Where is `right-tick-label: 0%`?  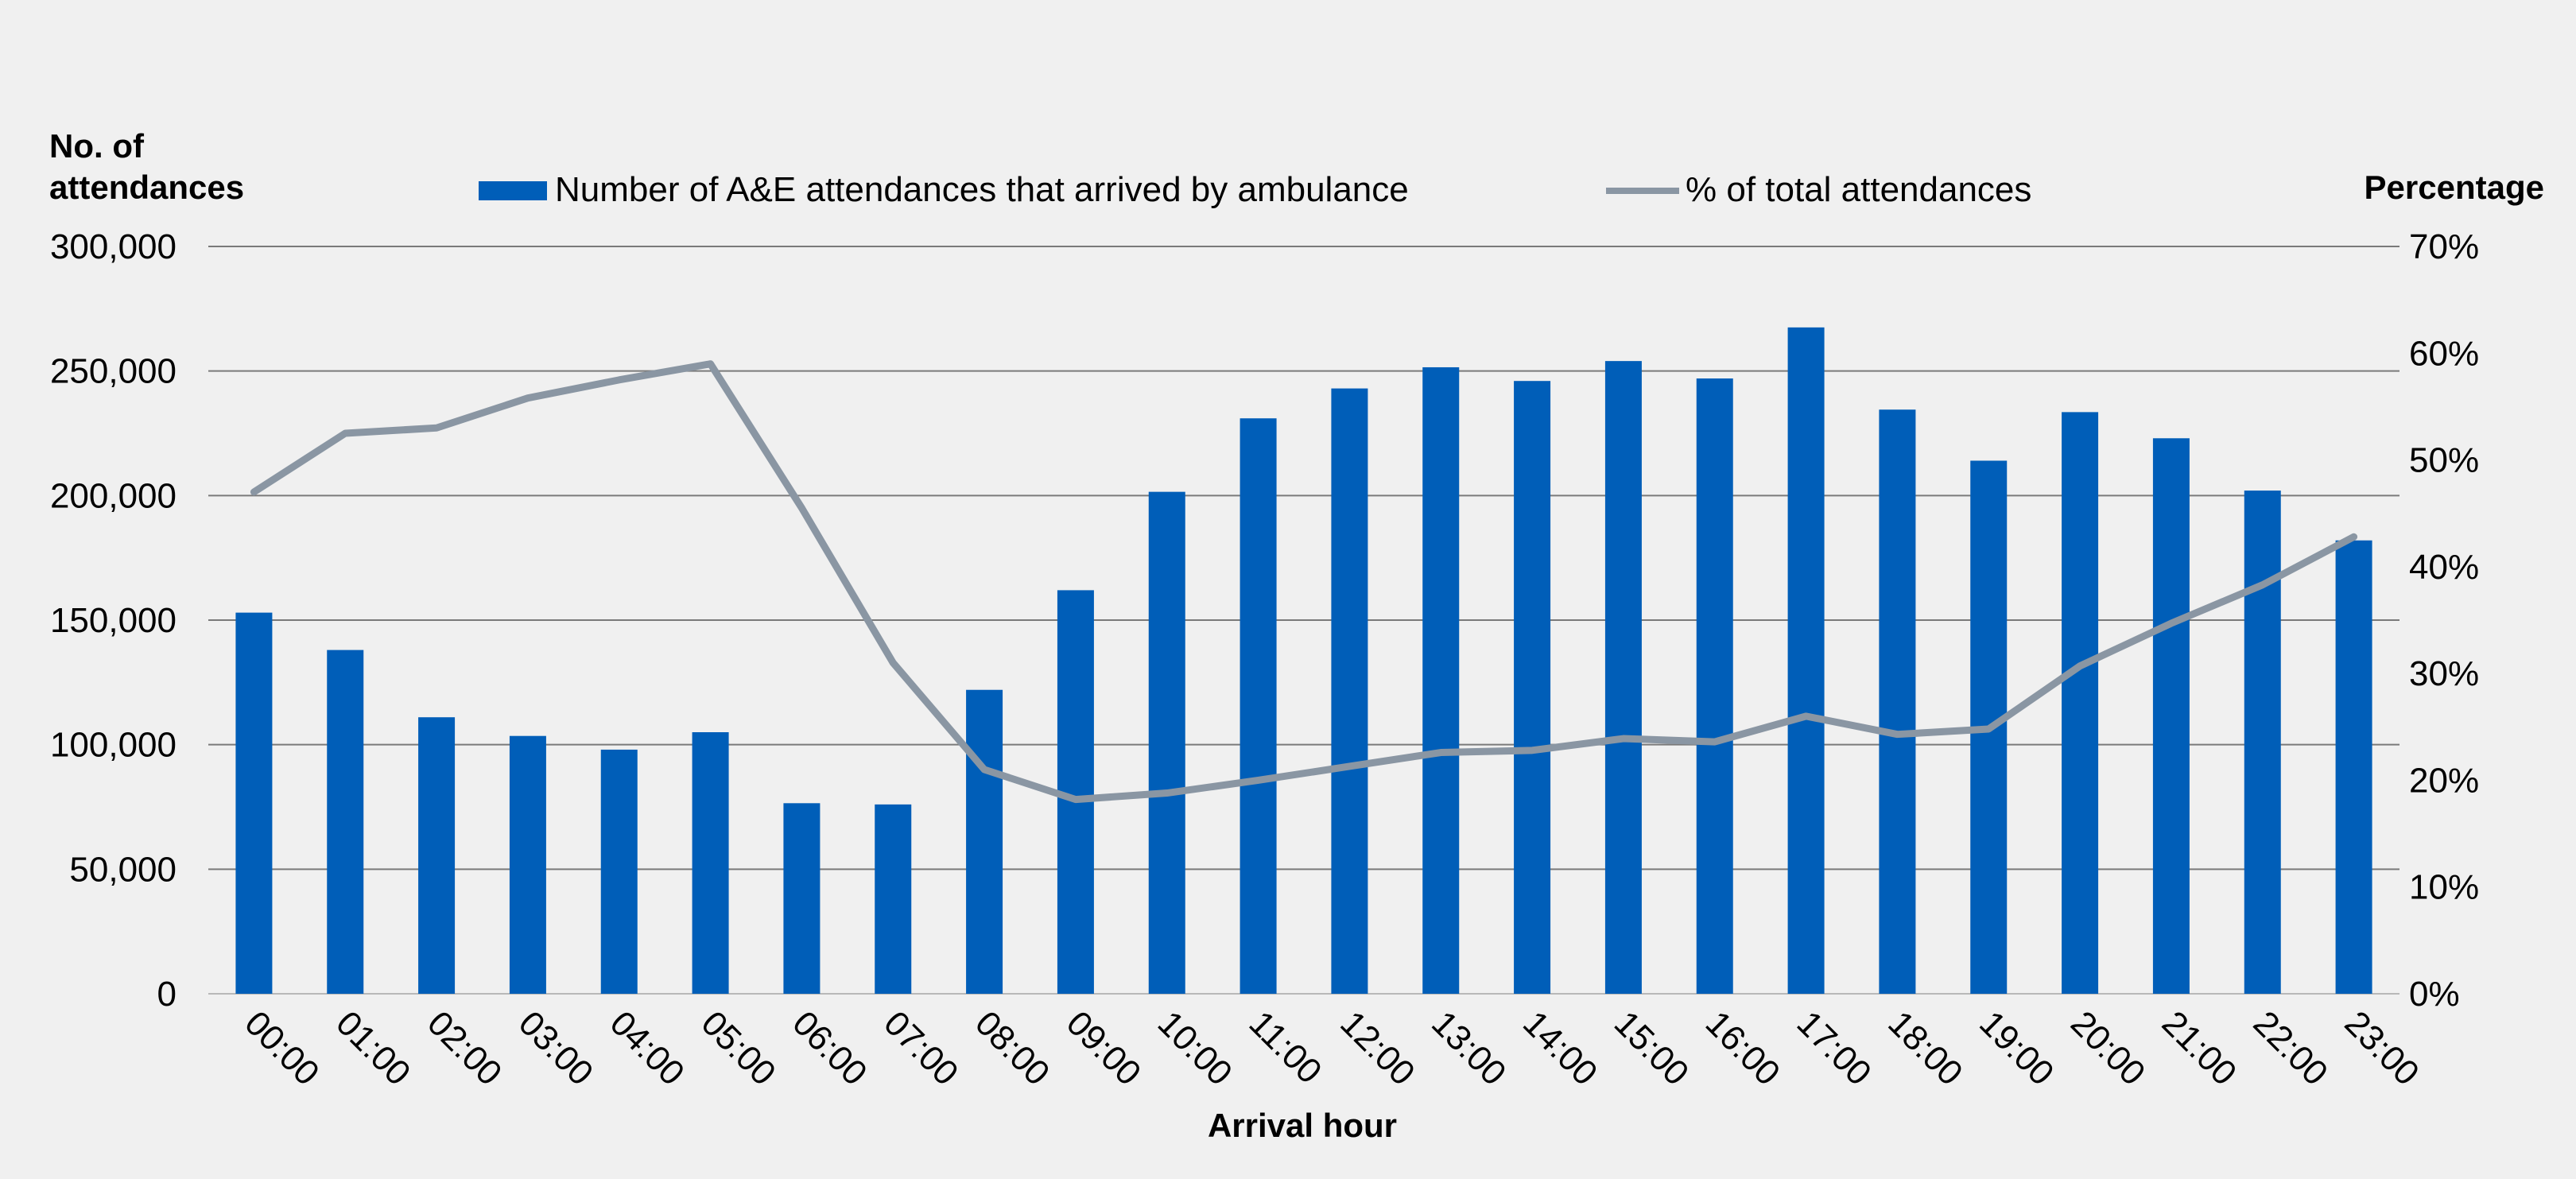
right-tick-label: 0% is located at coordinates (2434, 995).